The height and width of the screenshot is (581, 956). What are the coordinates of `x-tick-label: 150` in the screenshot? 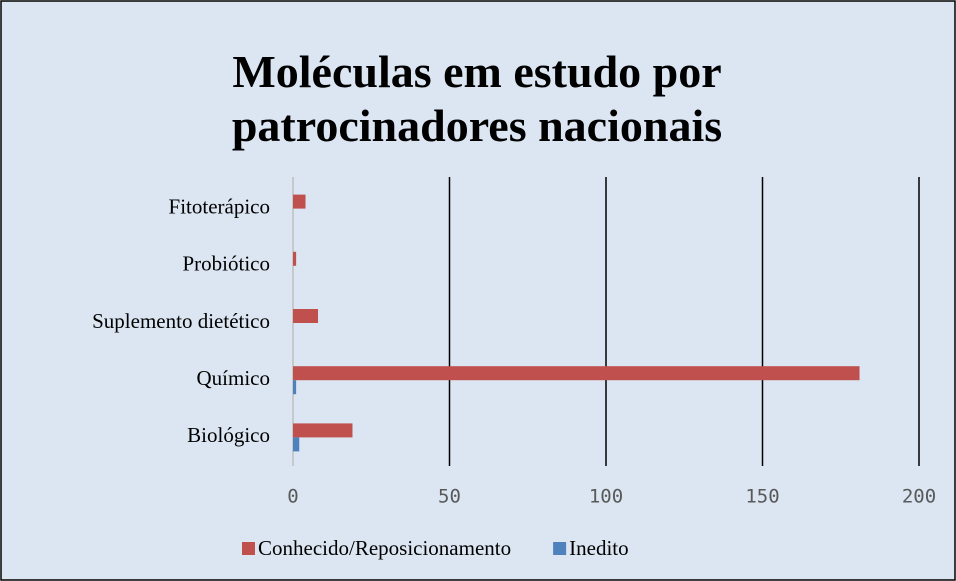 It's located at (762, 497).